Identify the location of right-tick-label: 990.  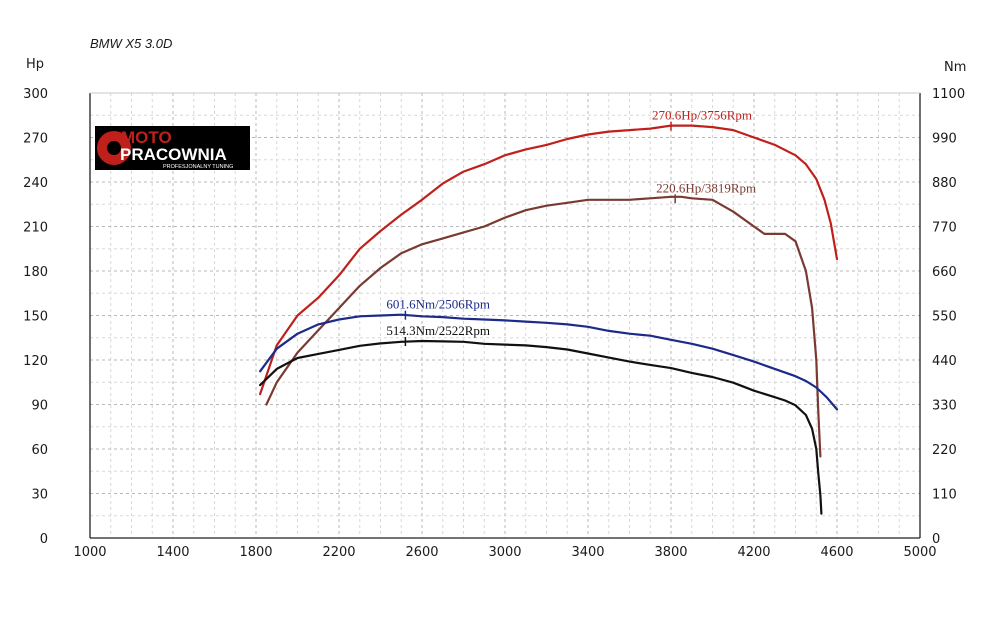
(944, 139).